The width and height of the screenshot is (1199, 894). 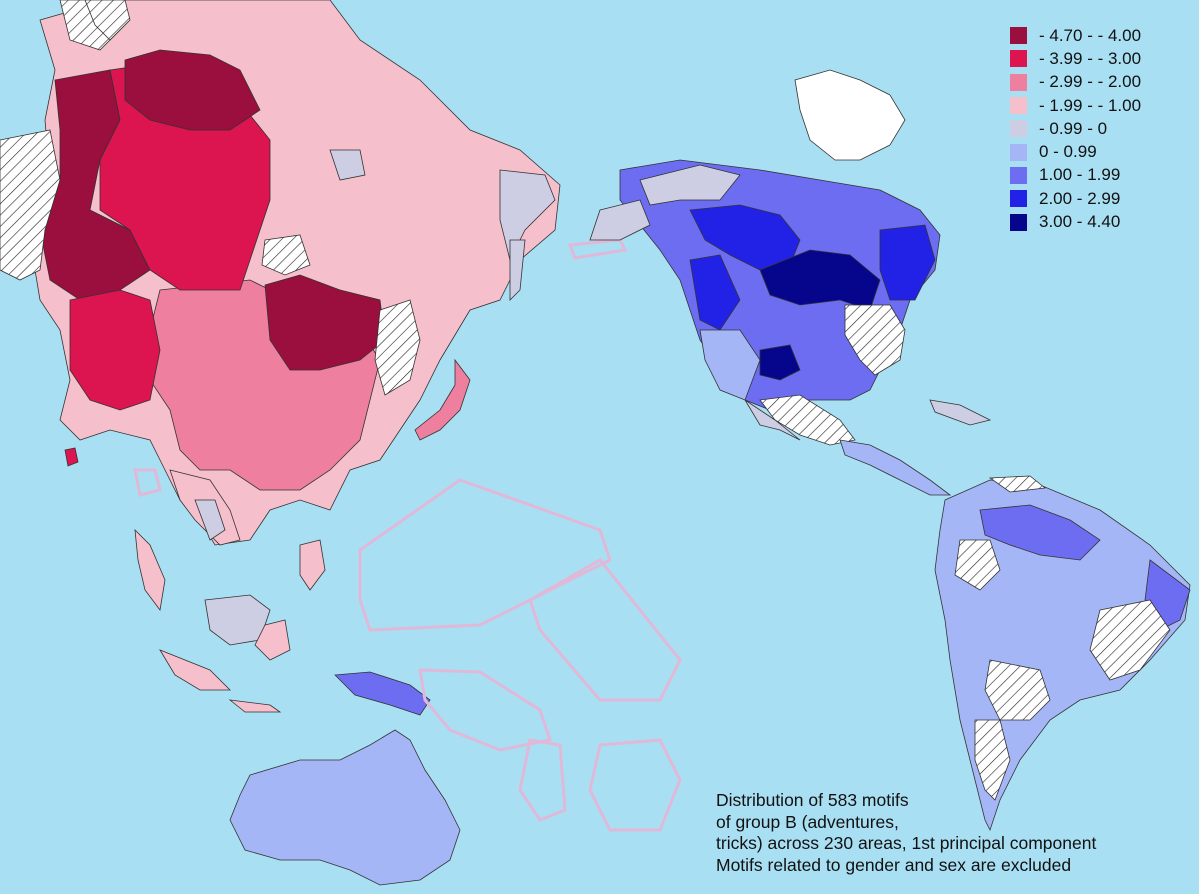 I want to click on region-australia, so click(x=345, y=807).